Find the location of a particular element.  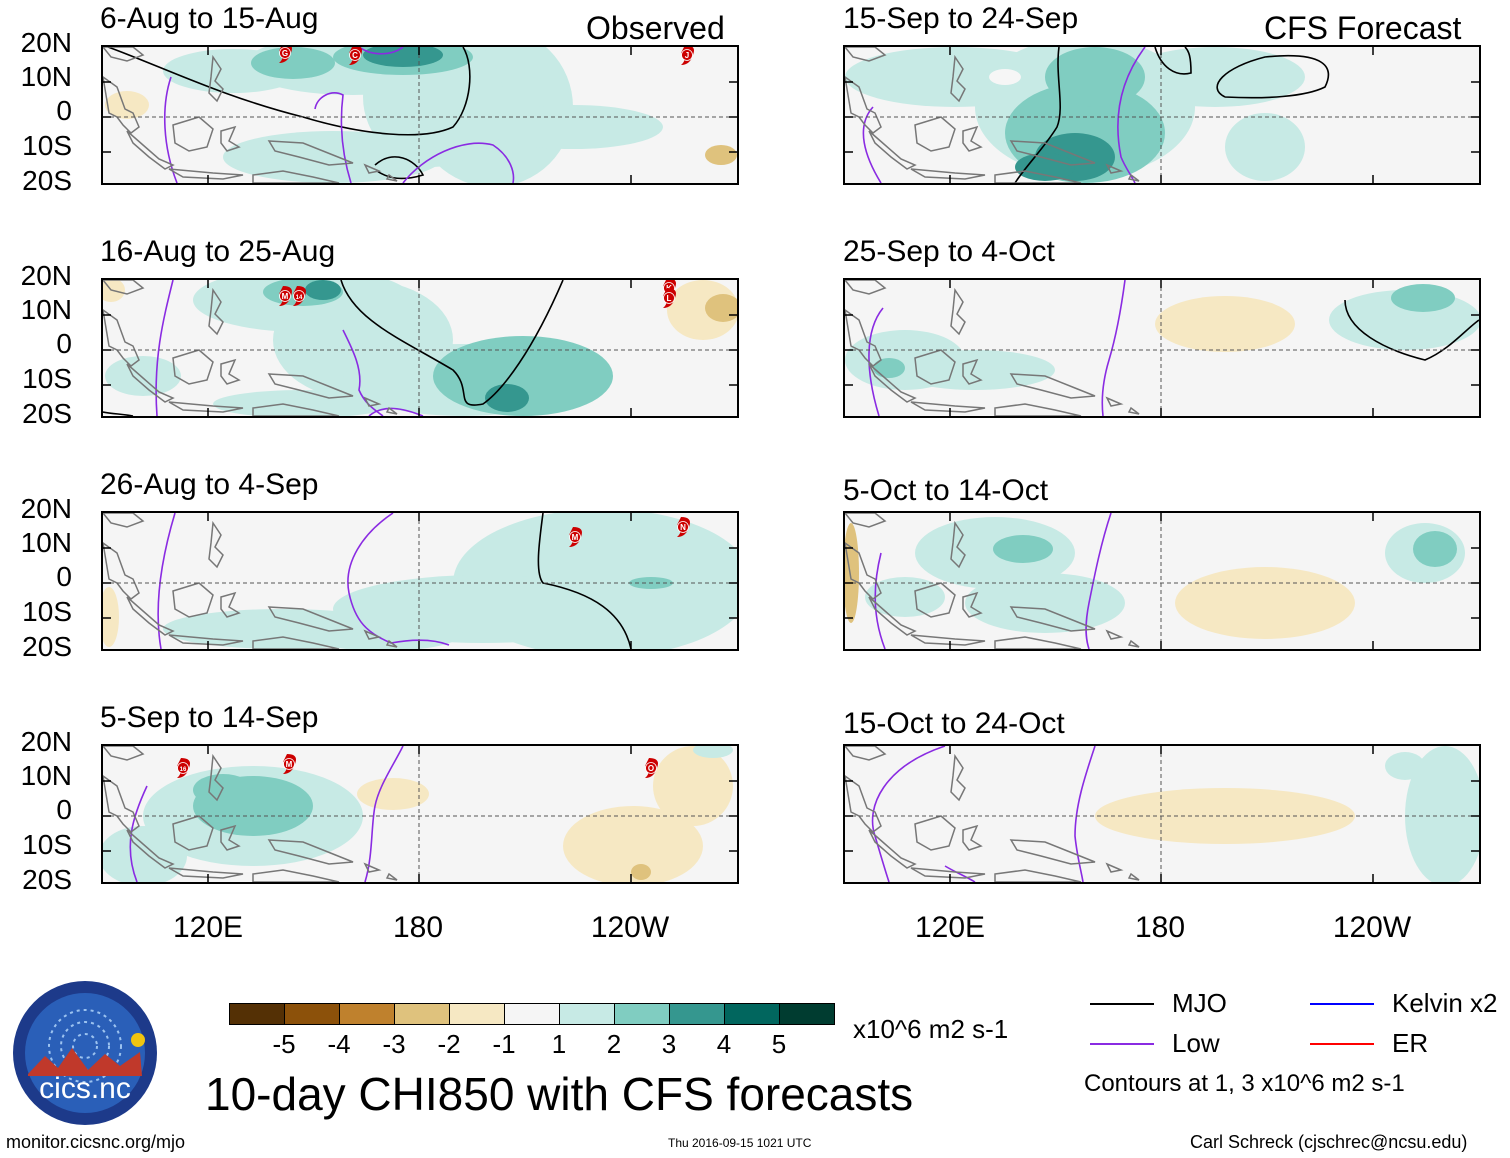

svg-text: N is located at coordinates (683, 527).